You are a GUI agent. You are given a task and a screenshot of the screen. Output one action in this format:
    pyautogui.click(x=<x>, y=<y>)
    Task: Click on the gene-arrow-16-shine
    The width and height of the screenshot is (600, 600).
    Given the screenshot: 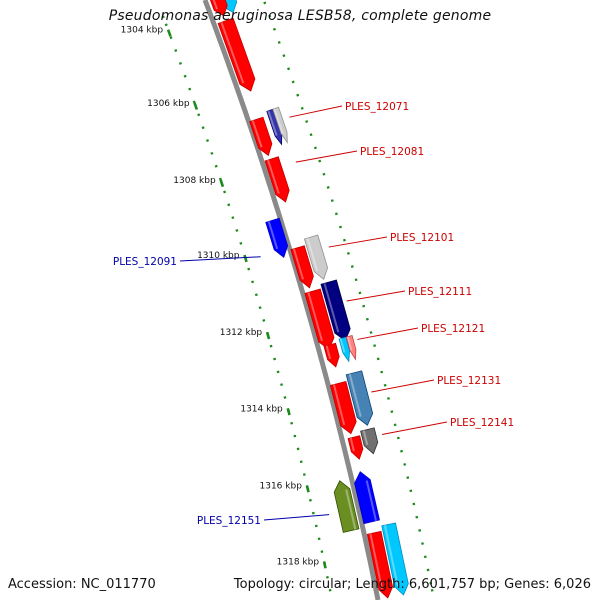 What is the action you would take?
    pyautogui.click(x=339, y=405)
    